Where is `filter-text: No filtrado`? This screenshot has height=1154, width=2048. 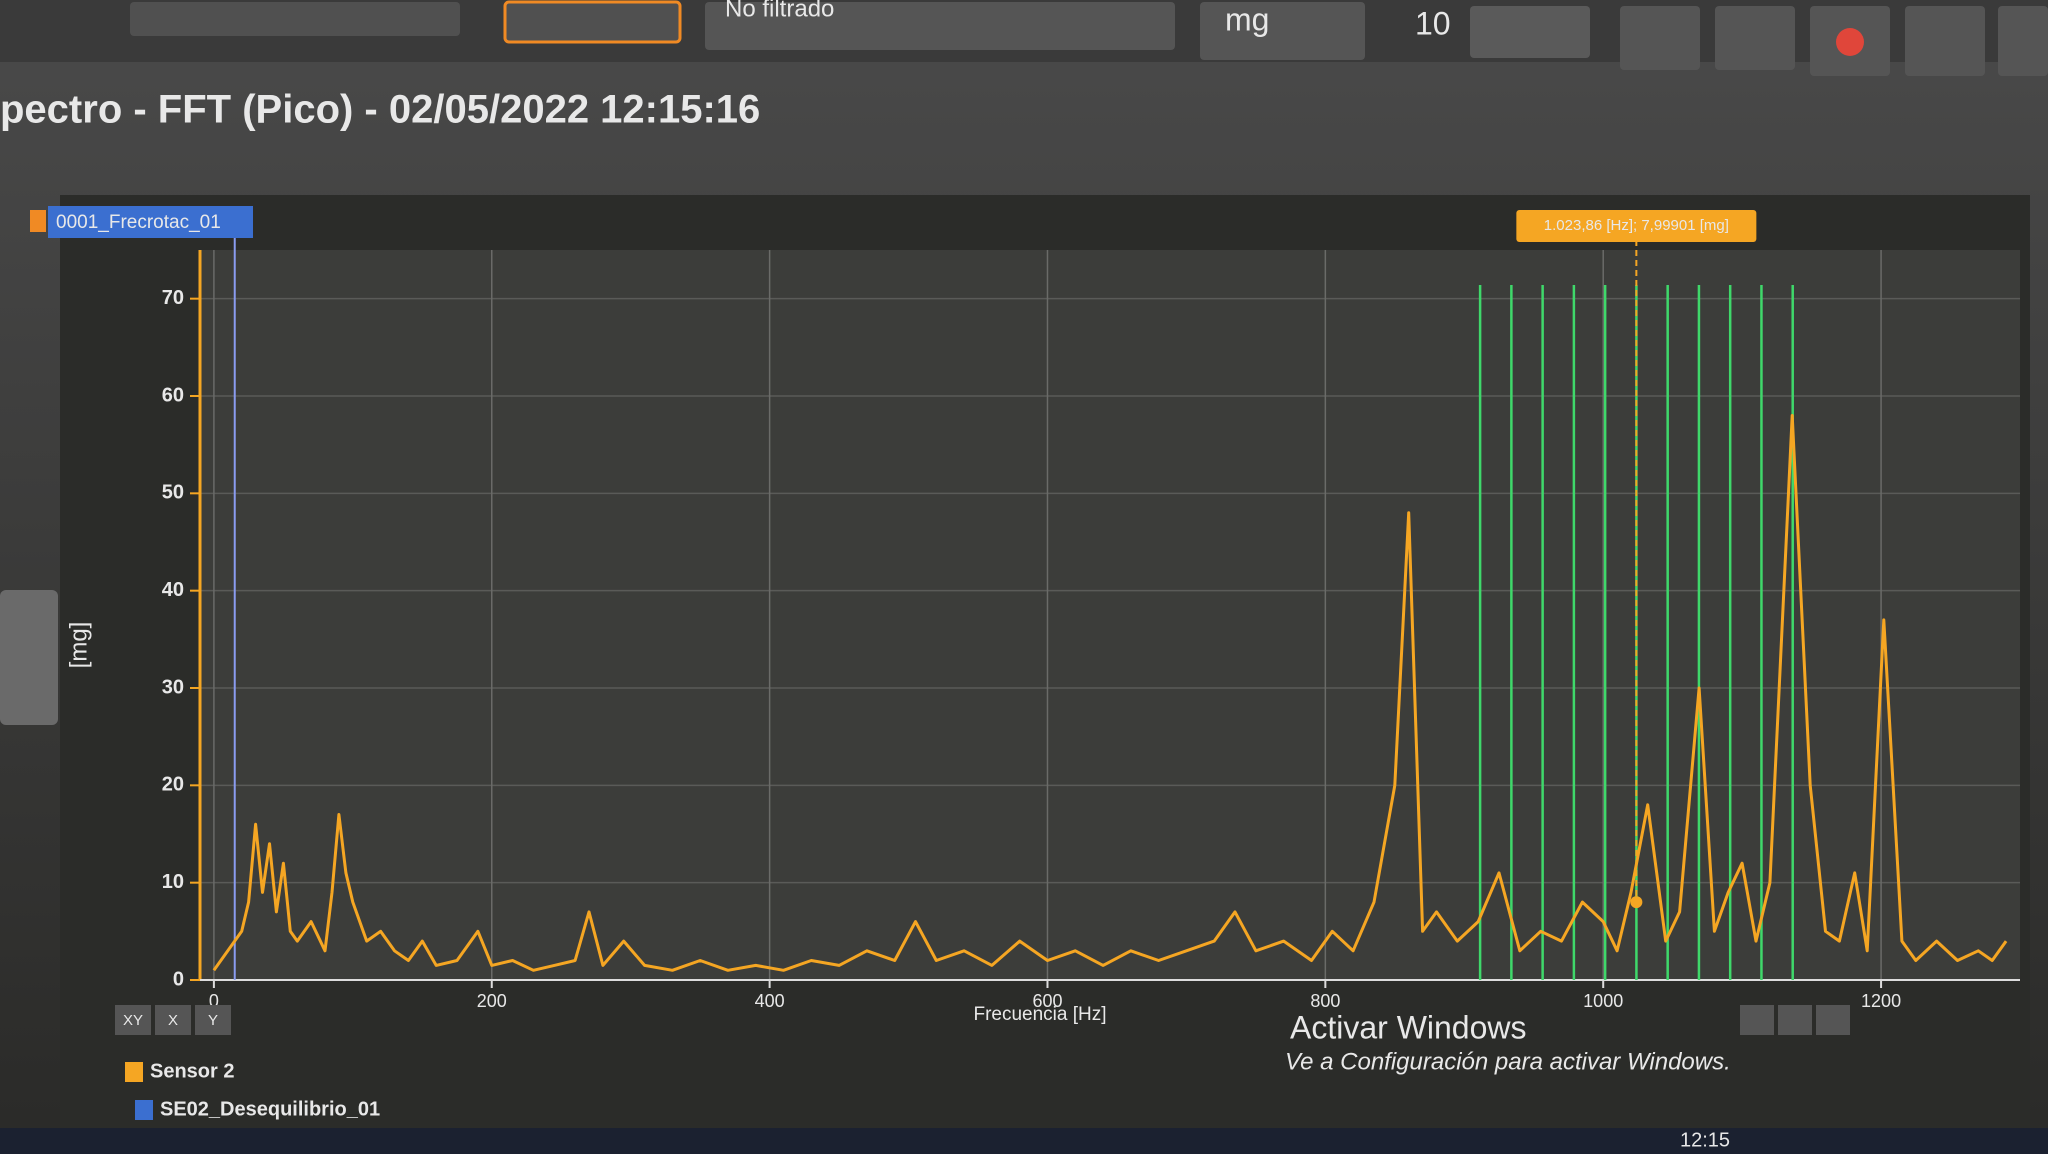 filter-text: No filtrado is located at coordinates (779, 11).